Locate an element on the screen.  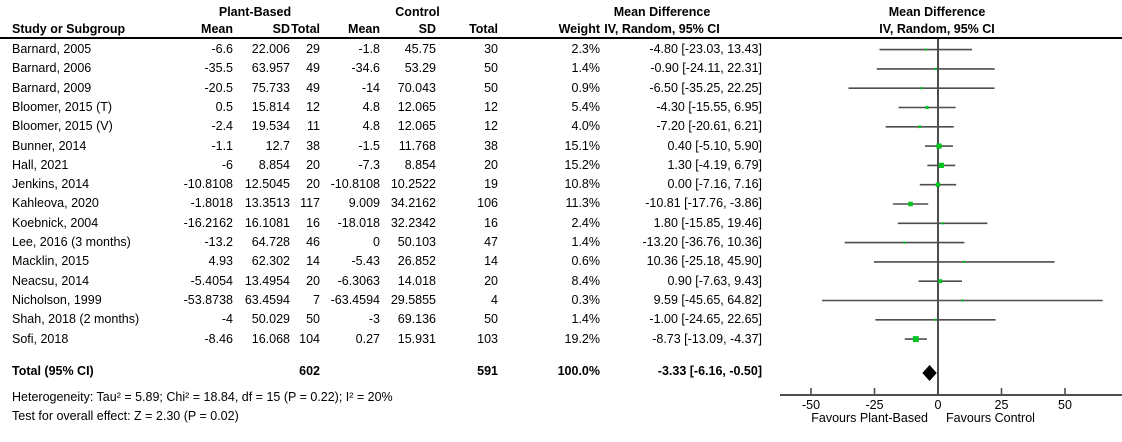
total-ci-text: -3.33 [-6.16, -0.50] is located at coordinates (709, 371).